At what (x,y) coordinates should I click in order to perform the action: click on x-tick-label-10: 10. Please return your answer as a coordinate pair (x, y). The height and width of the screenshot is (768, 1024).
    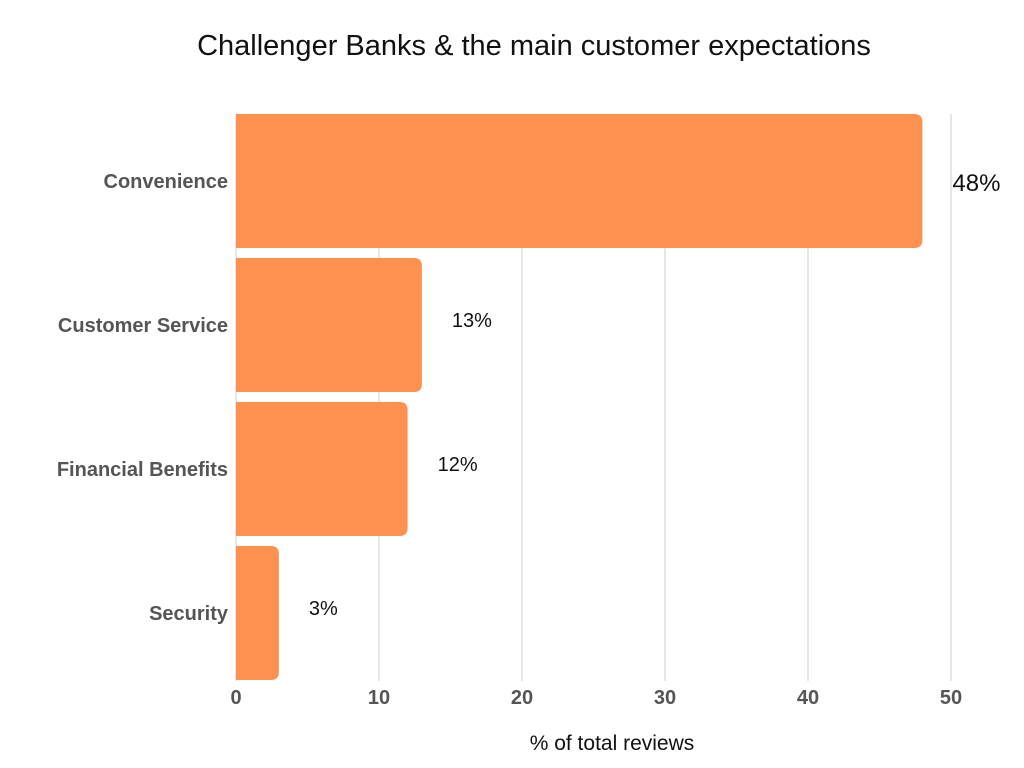
    Looking at the image, I should click on (379, 698).